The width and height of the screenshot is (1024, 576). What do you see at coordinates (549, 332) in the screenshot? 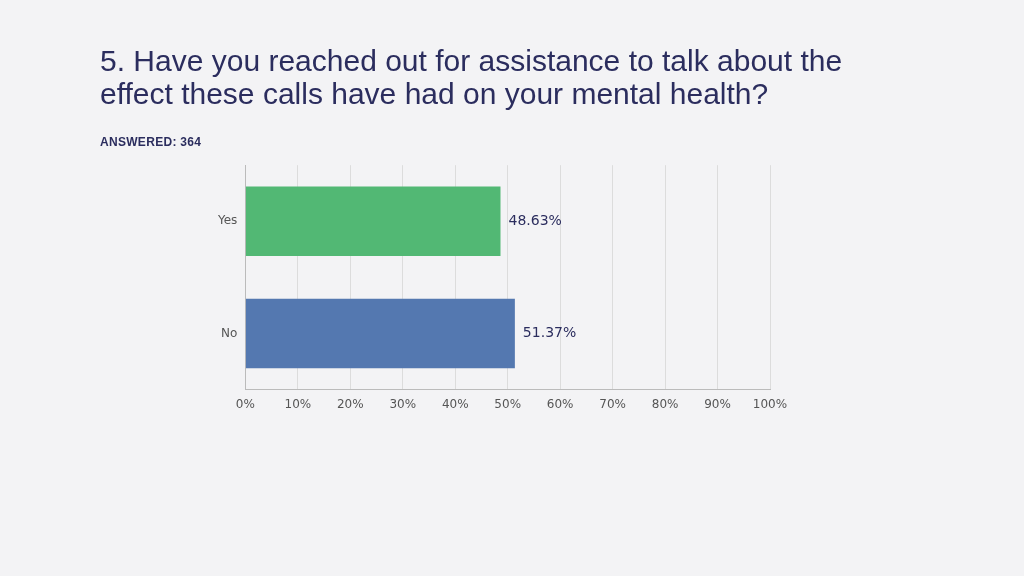
I see `data-label: 51.37%` at bounding box center [549, 332].